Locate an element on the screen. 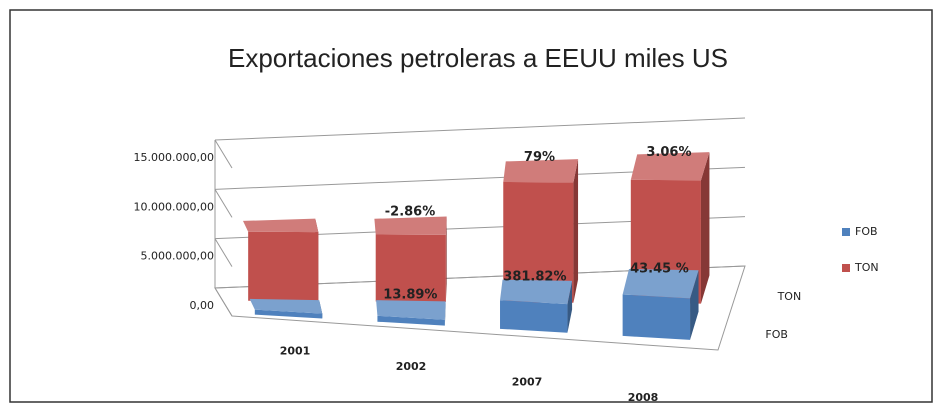  data-label: 43.45 % is located at coordinates (659, 268).